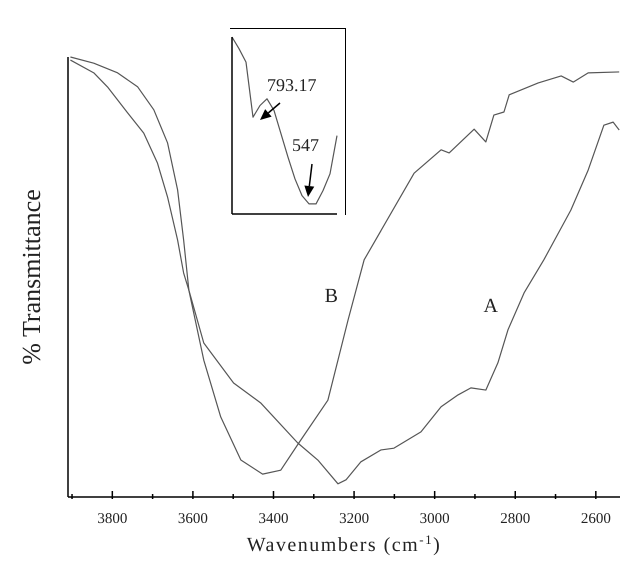 The image size is (624, 573). I want to click on annotation: 547, so click(305, 145).